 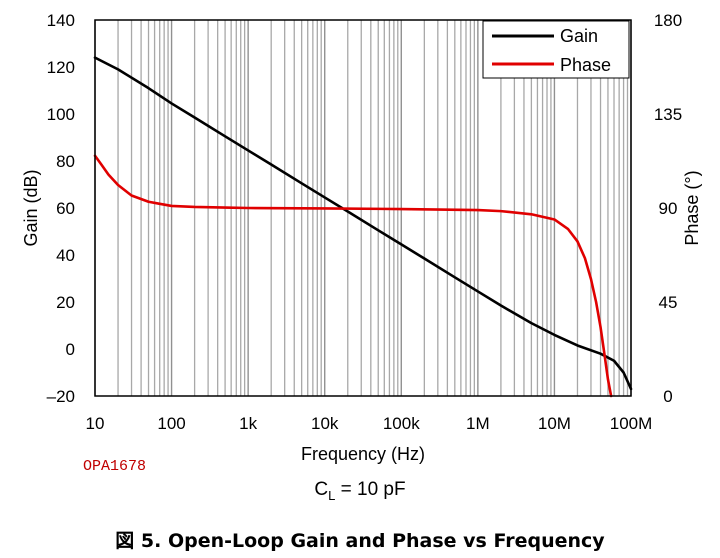 What do you see at coordinates (61, 114) in the screenshot?
I see `y-tick-label: 100` at bounding box center [61, 114].